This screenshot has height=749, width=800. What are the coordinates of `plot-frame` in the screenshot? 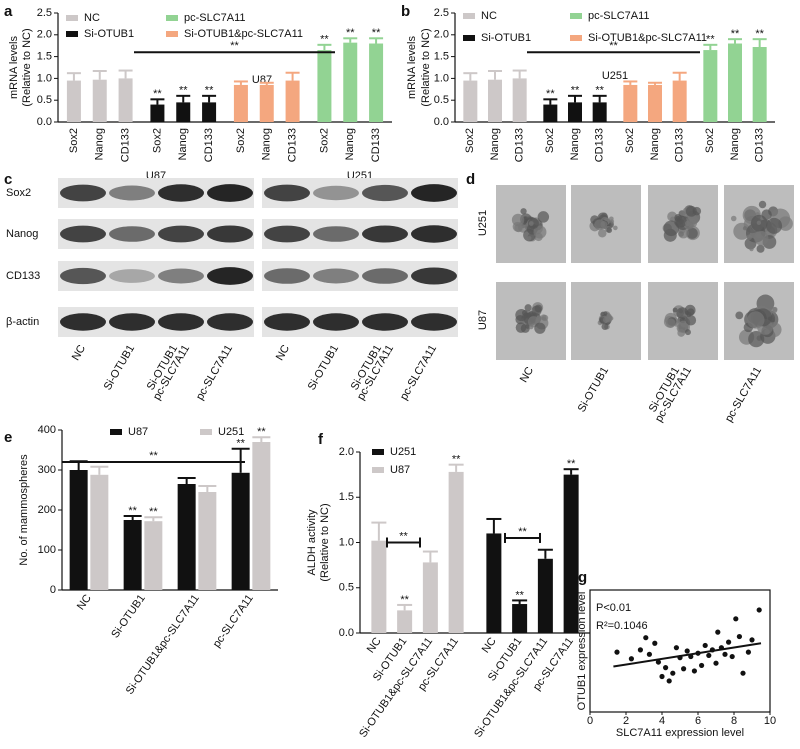 It's located at (680, 651).